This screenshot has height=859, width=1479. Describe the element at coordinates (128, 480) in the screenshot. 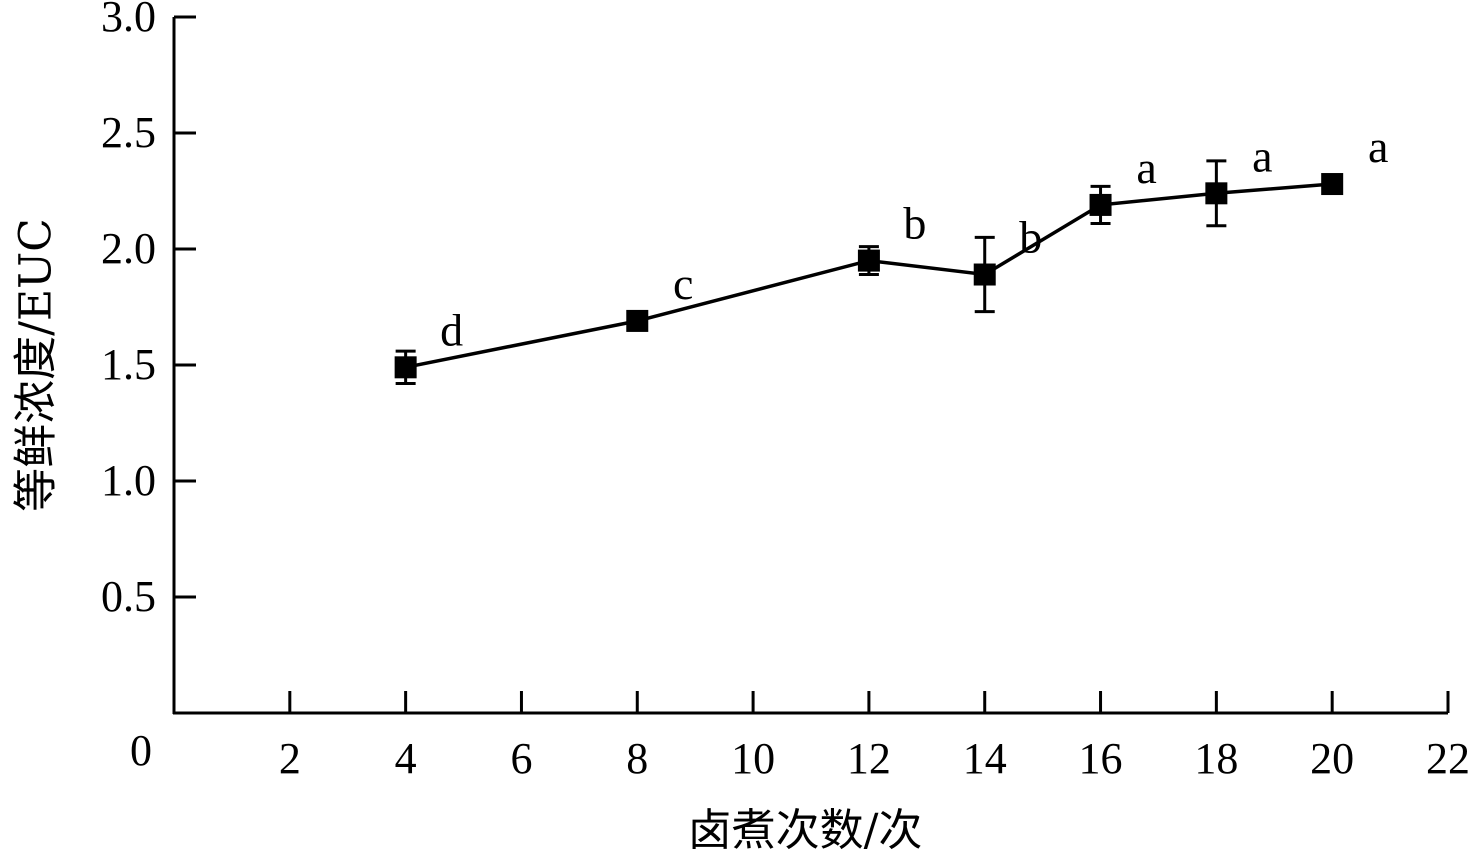

I see `y-tick-label: 1.0` at that location.